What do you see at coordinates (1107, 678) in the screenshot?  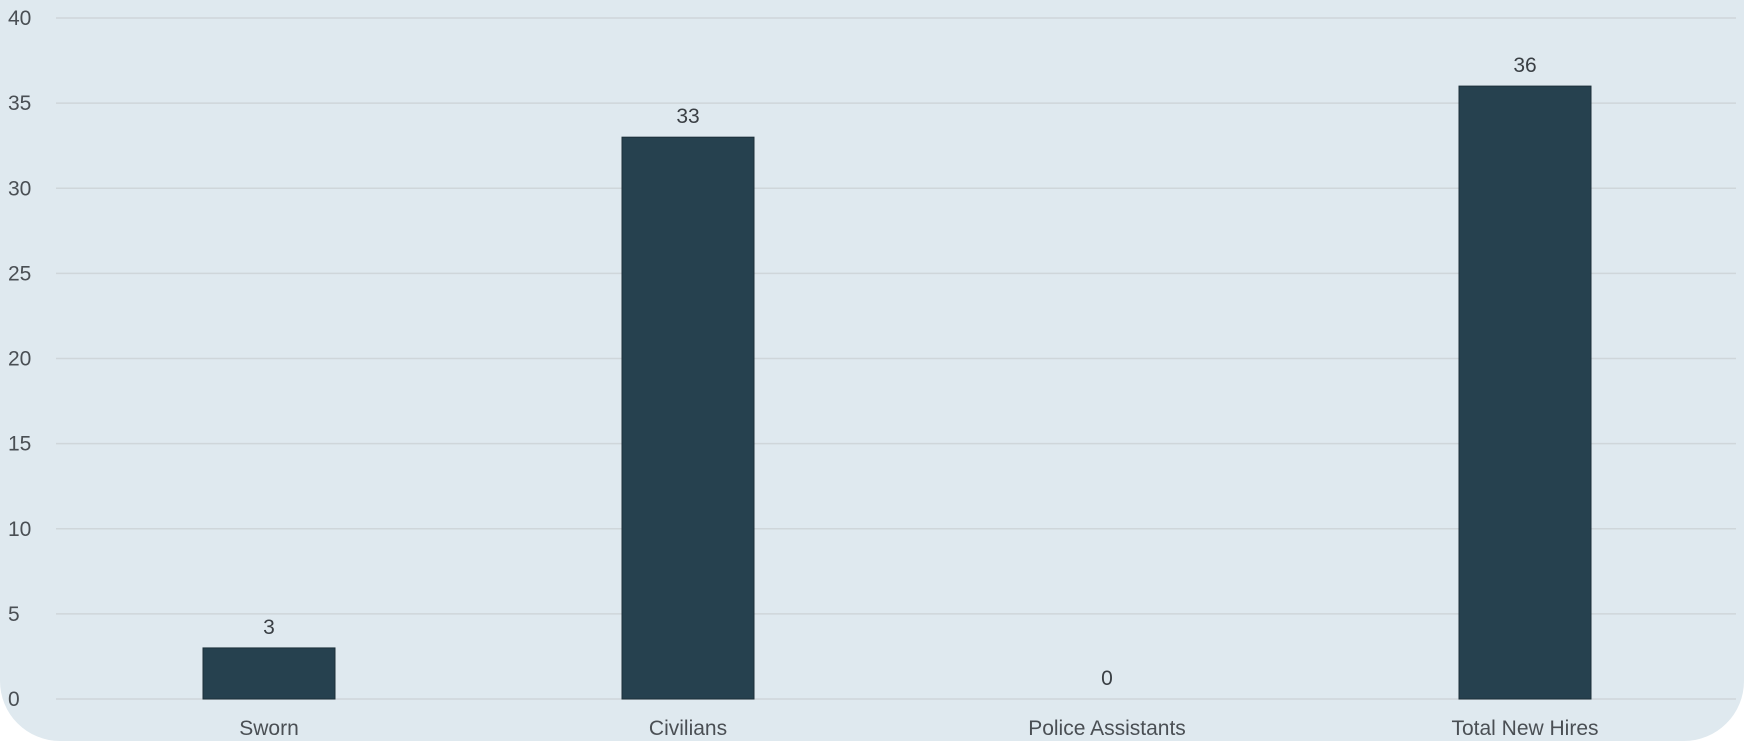 I see `data-label-police-assistants: 0` at bounding box center [1107, 678].